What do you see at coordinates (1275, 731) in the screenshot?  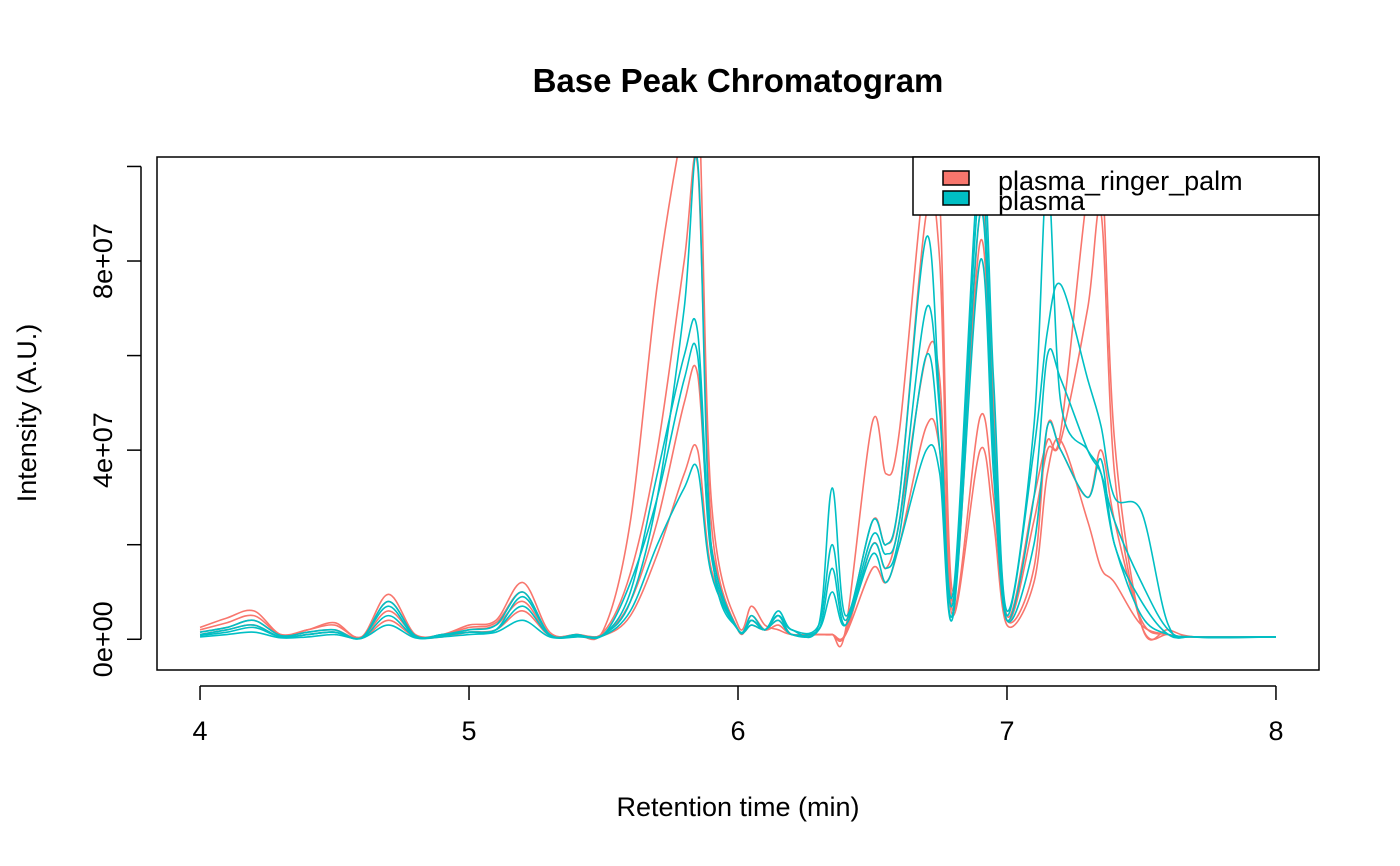 I see `x-tick-label: 8` at bounding box center [1275, 731].